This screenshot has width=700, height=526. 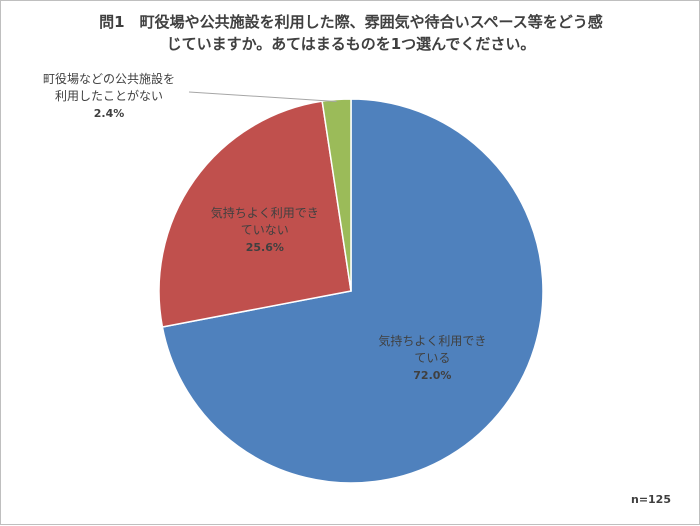 I want to click on slice-label-never-used-line-2: 利用したことがない, so click(x=109, y=96).